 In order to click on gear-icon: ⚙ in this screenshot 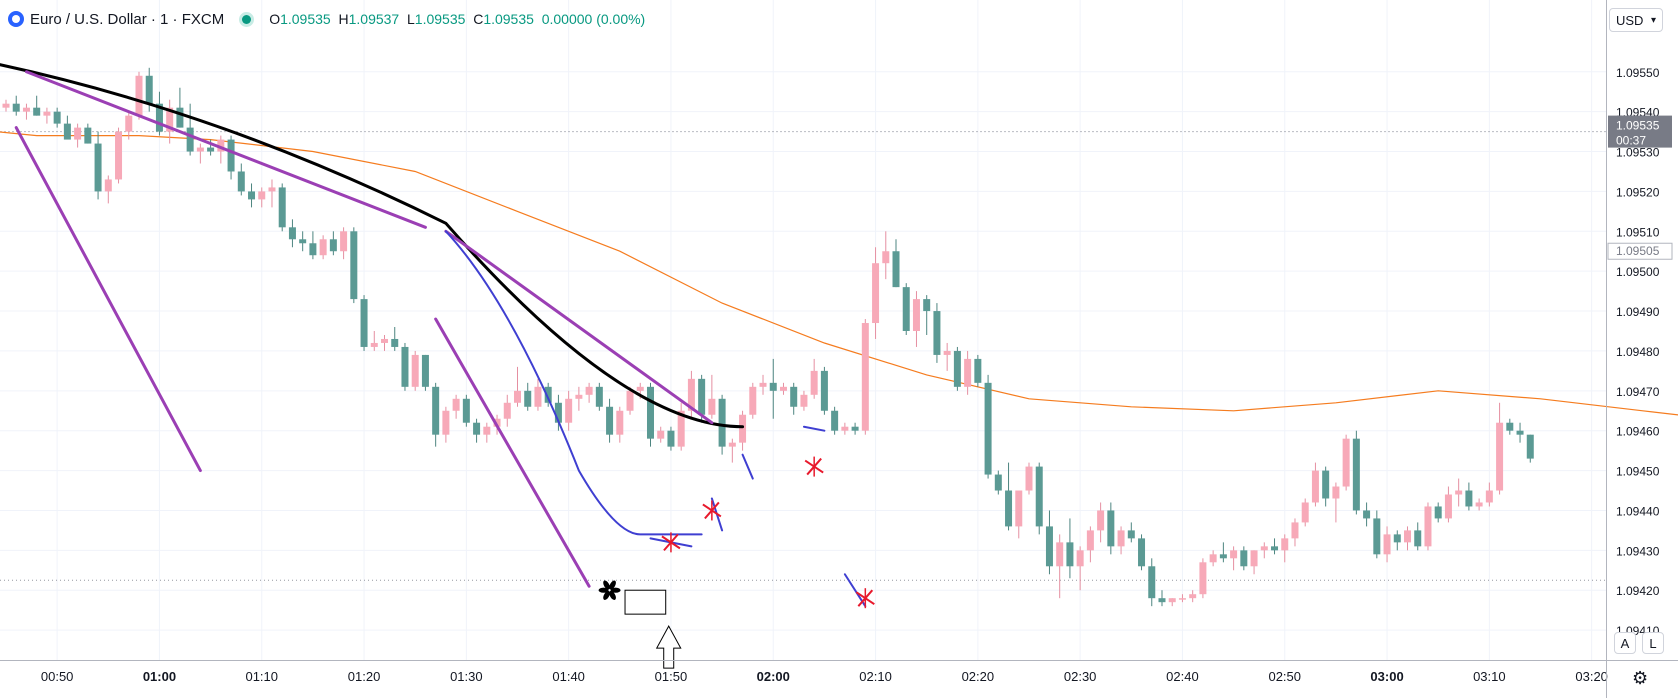, I will do `click(1640, 678)`.